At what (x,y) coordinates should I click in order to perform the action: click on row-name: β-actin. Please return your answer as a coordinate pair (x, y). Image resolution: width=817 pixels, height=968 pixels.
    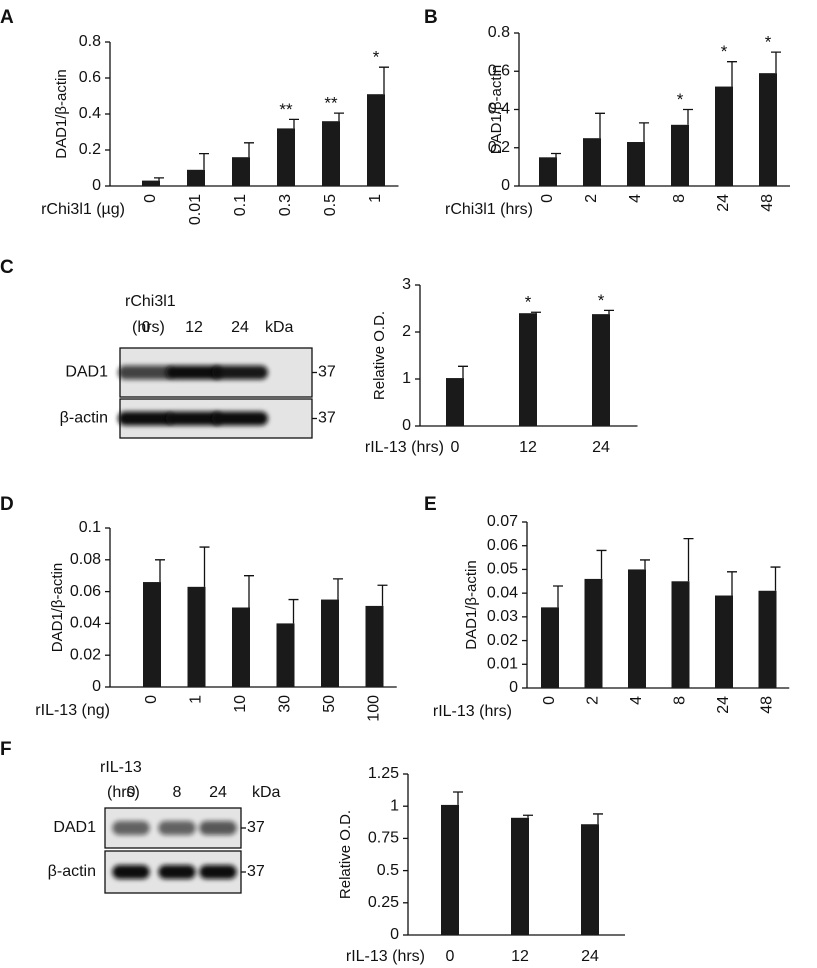
    Looking at the image, I should click on (72, 871).